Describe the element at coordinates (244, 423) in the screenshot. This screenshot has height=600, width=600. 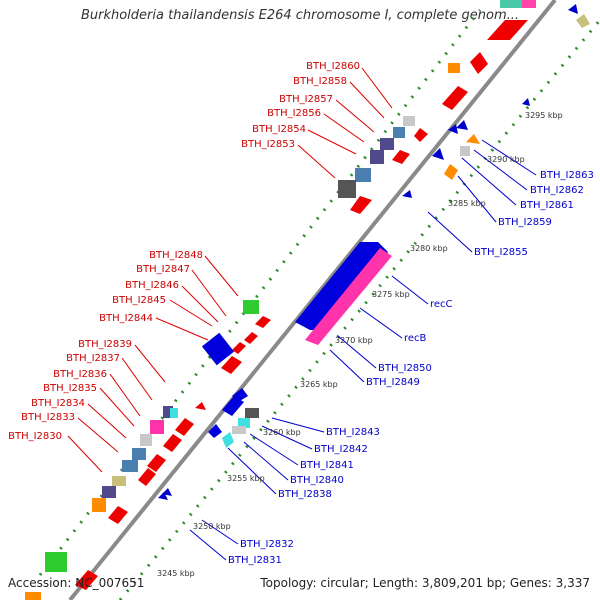
I see `gene-BTH_I2842` at that location.